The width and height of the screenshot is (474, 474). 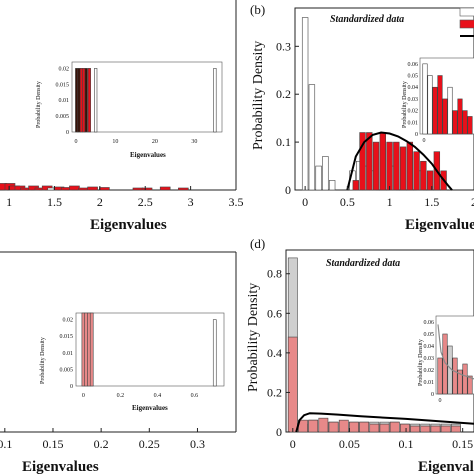 I want to click on panel-b-inset-x-ticks: 0, so click(x=424, y=141).